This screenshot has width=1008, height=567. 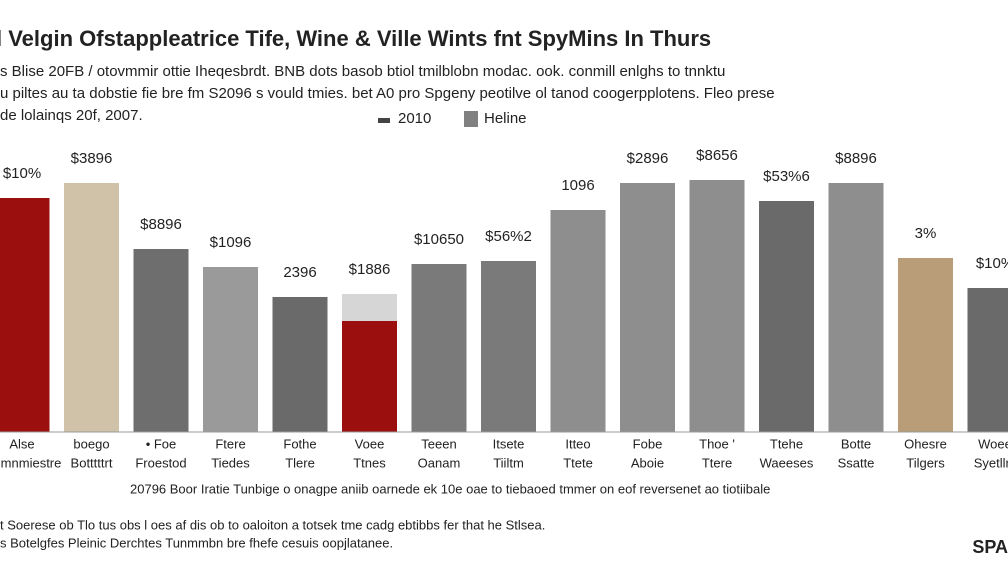 What do you see at coordinates (786, 443) in the screenshot?
I see `x-tick-label: Ttehe` at bounding box center [786, 443].